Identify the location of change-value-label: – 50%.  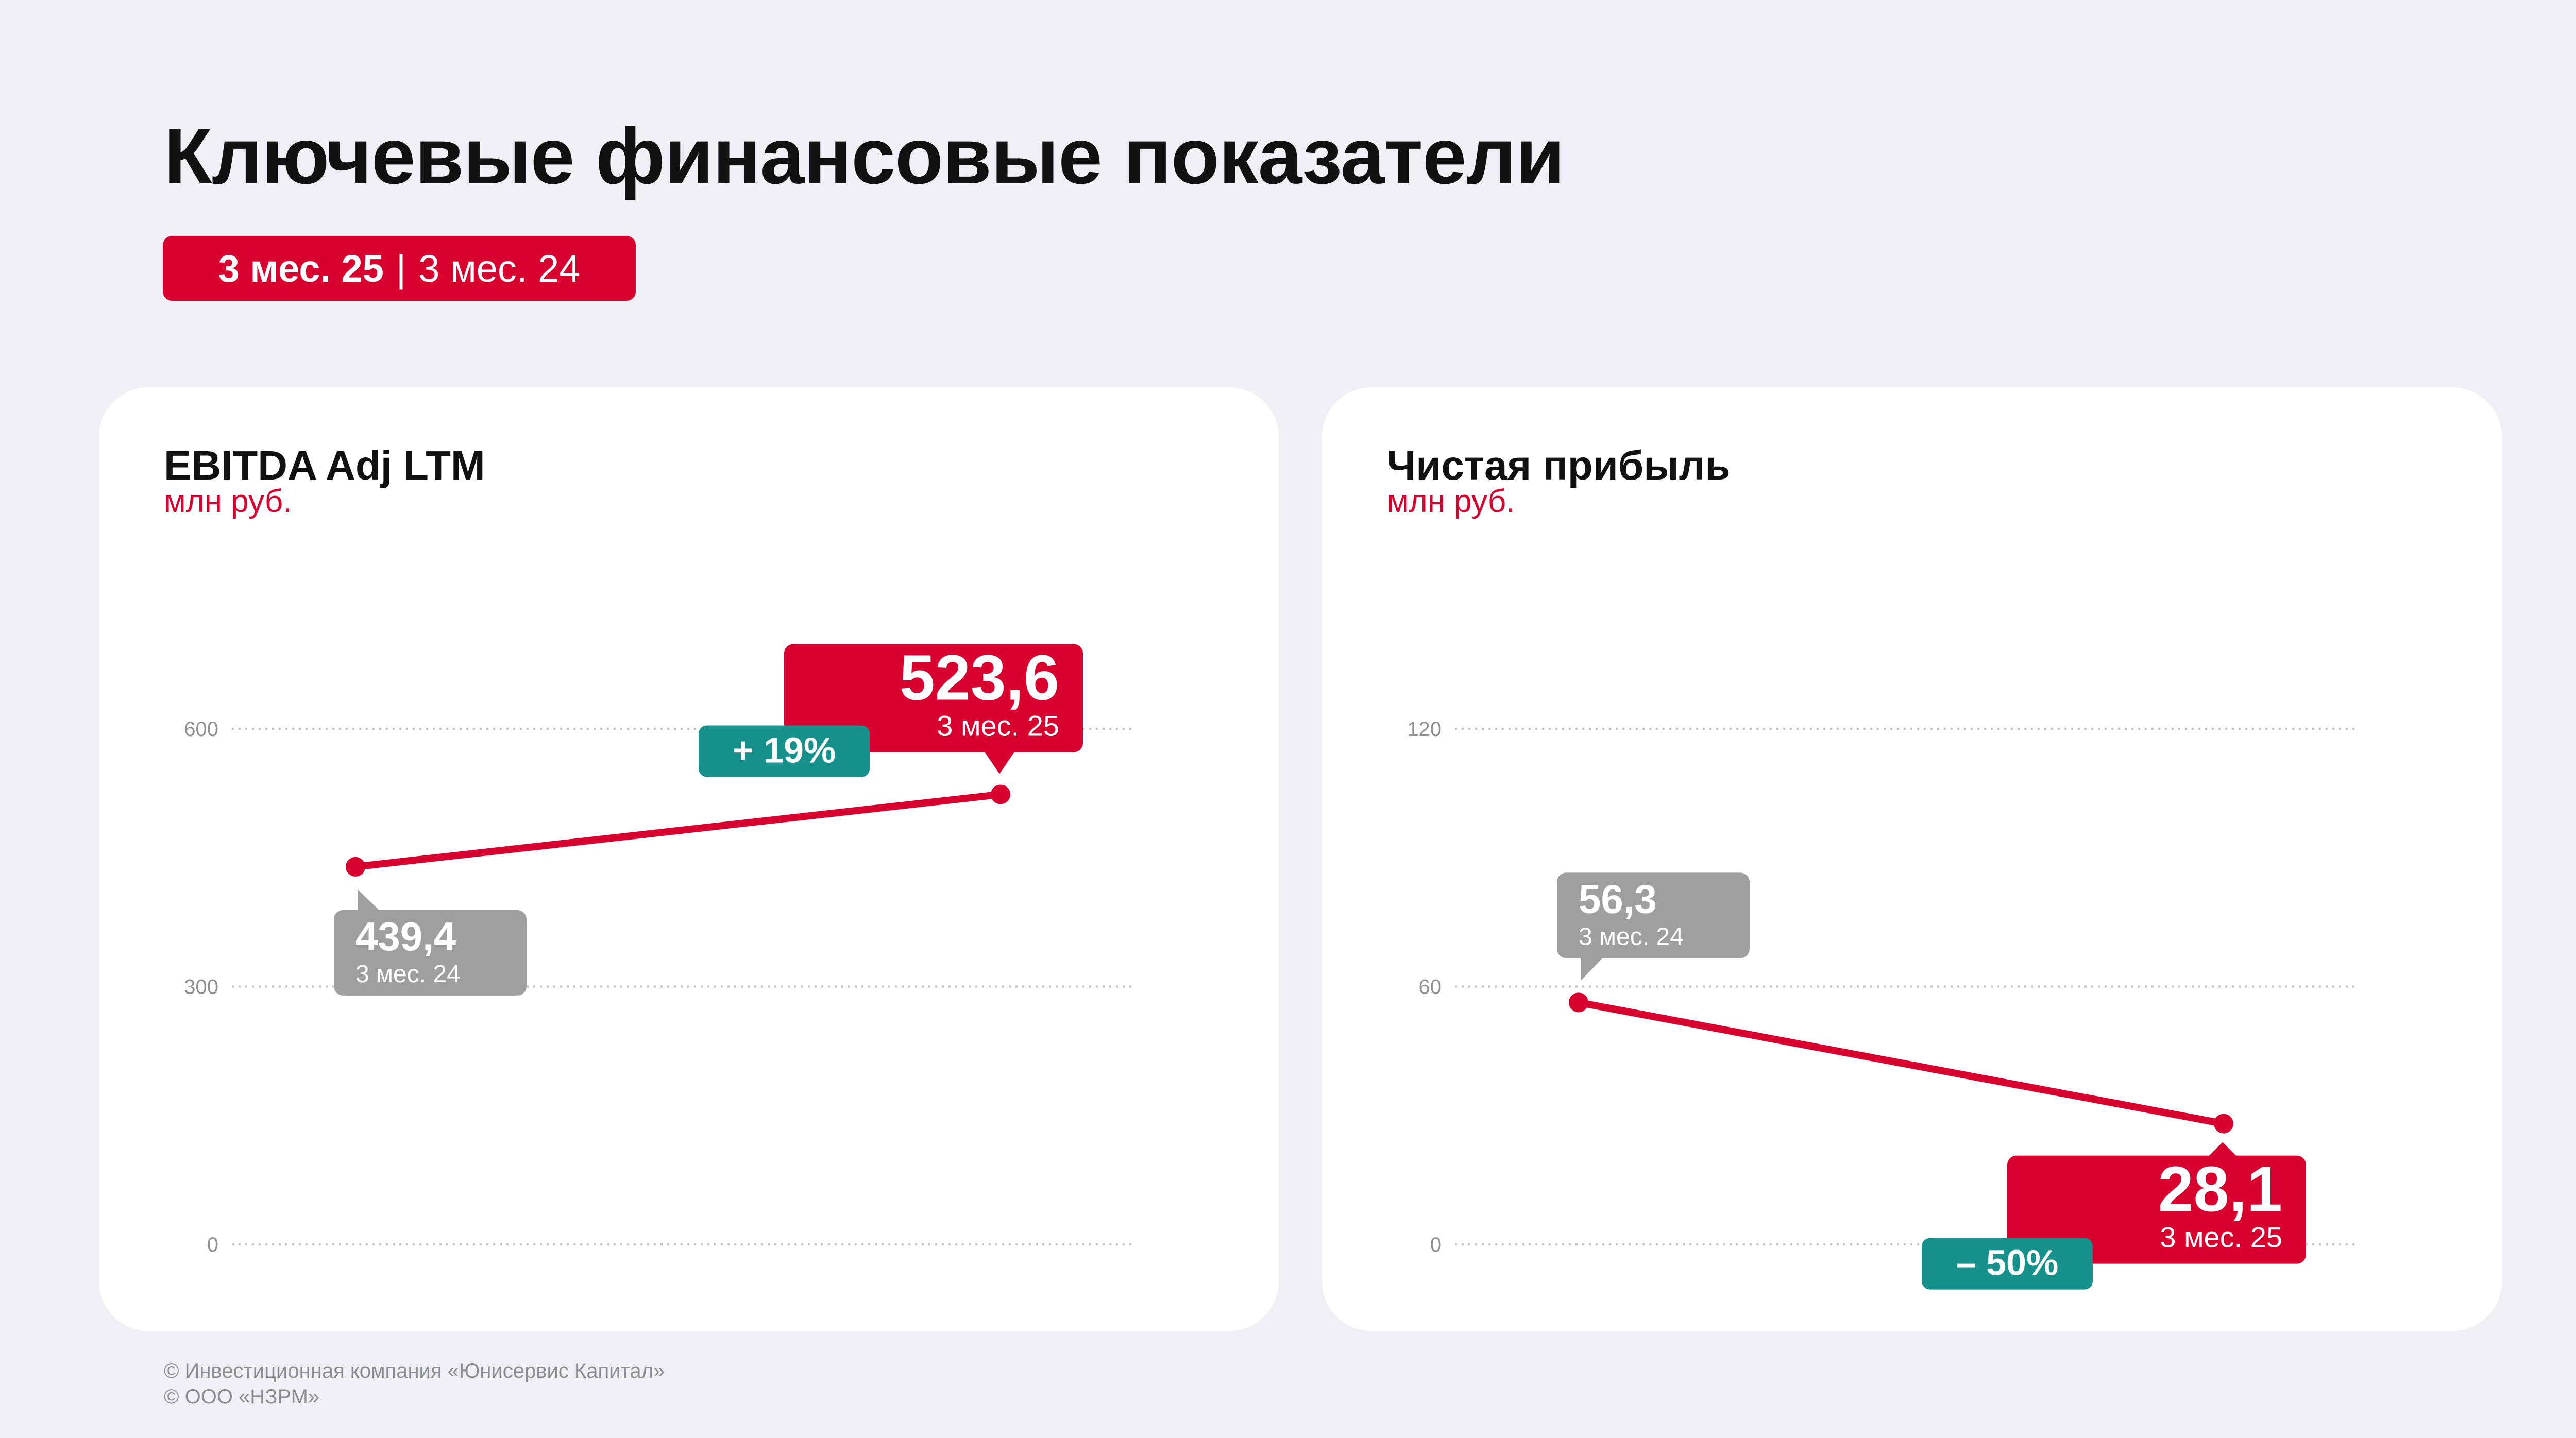
(2007, 1263).